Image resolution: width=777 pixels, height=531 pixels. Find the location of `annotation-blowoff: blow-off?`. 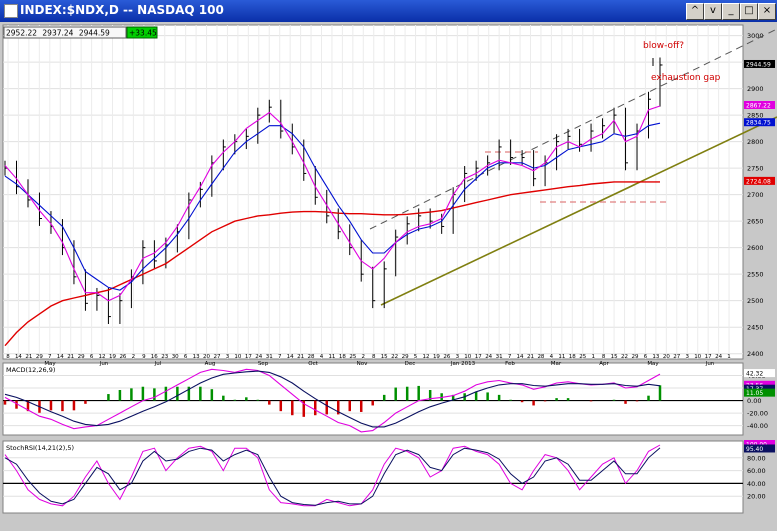

annotation-blowoff: blow-off? is located at coordinates (663, 46).